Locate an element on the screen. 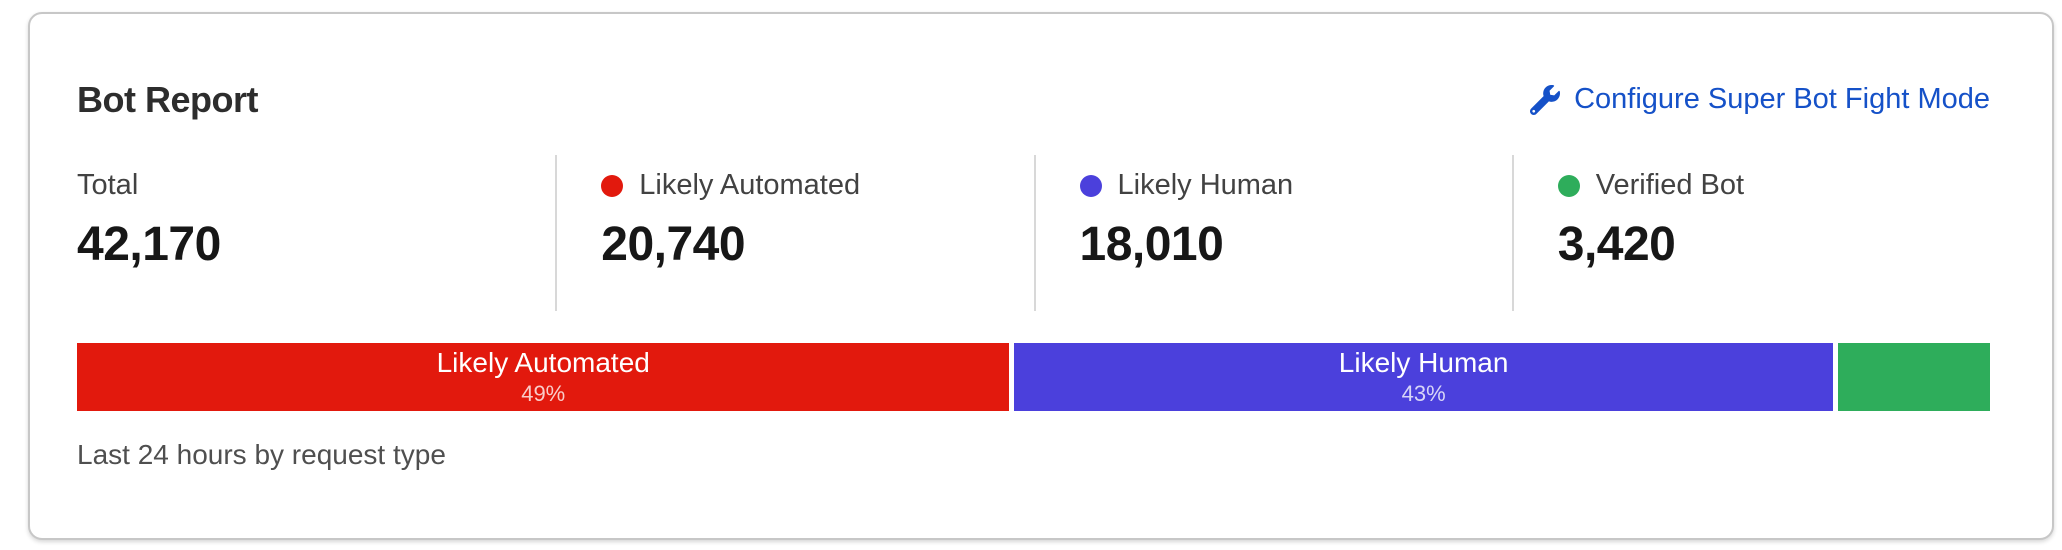  likely-automated-dot-icon is located at coordinates (612, 186).